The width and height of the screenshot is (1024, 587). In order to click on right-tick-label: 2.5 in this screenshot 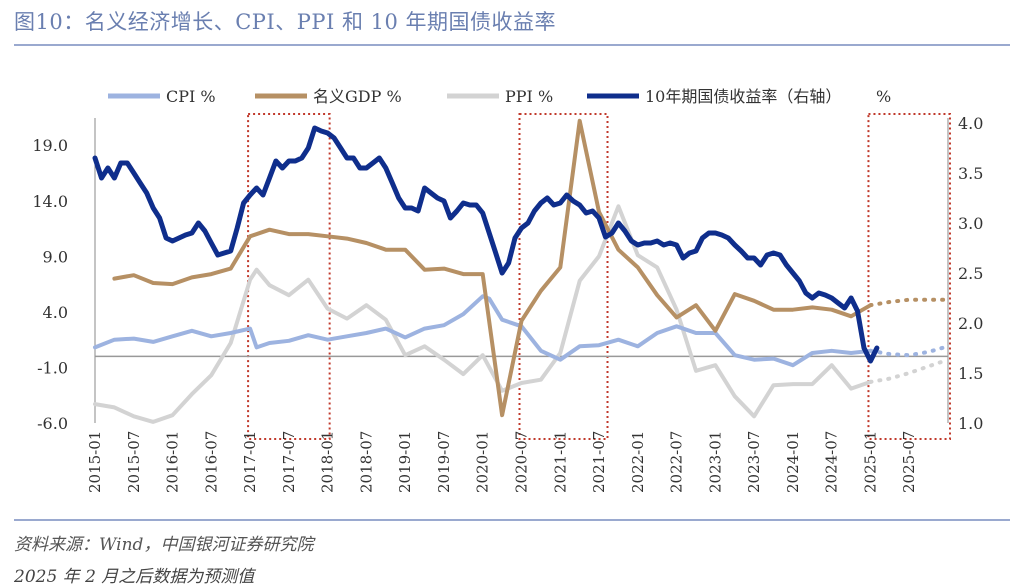, I will do `click(970, 273)`.